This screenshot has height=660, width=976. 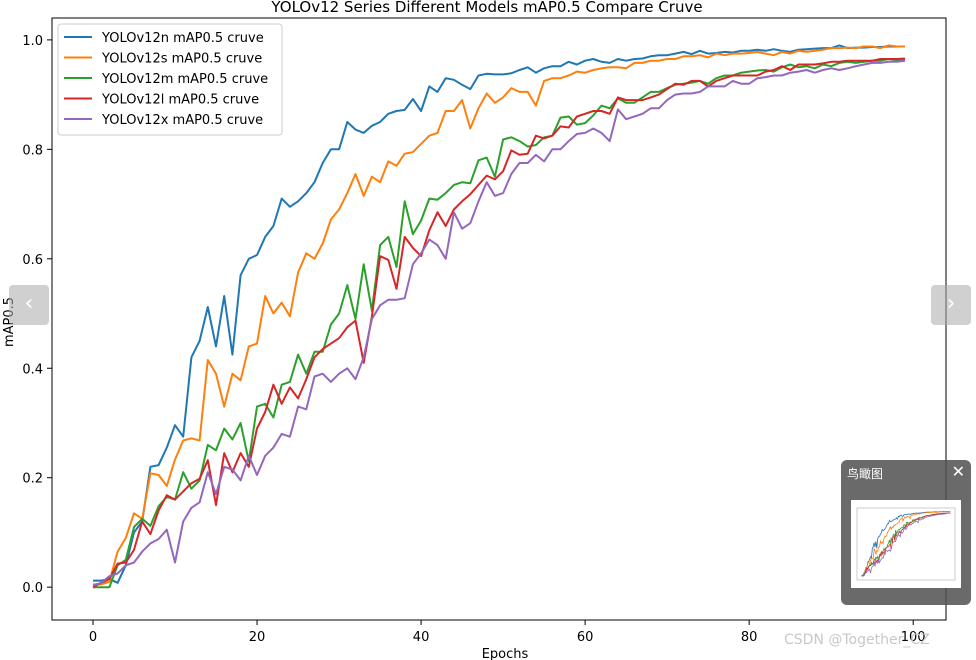 I want to click on overview-title: 鸟瞰图, so click(x=865, y=474).